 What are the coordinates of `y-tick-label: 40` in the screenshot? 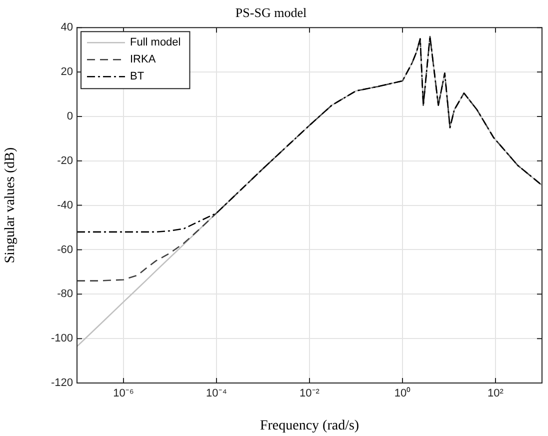 It's located at (66, 28).